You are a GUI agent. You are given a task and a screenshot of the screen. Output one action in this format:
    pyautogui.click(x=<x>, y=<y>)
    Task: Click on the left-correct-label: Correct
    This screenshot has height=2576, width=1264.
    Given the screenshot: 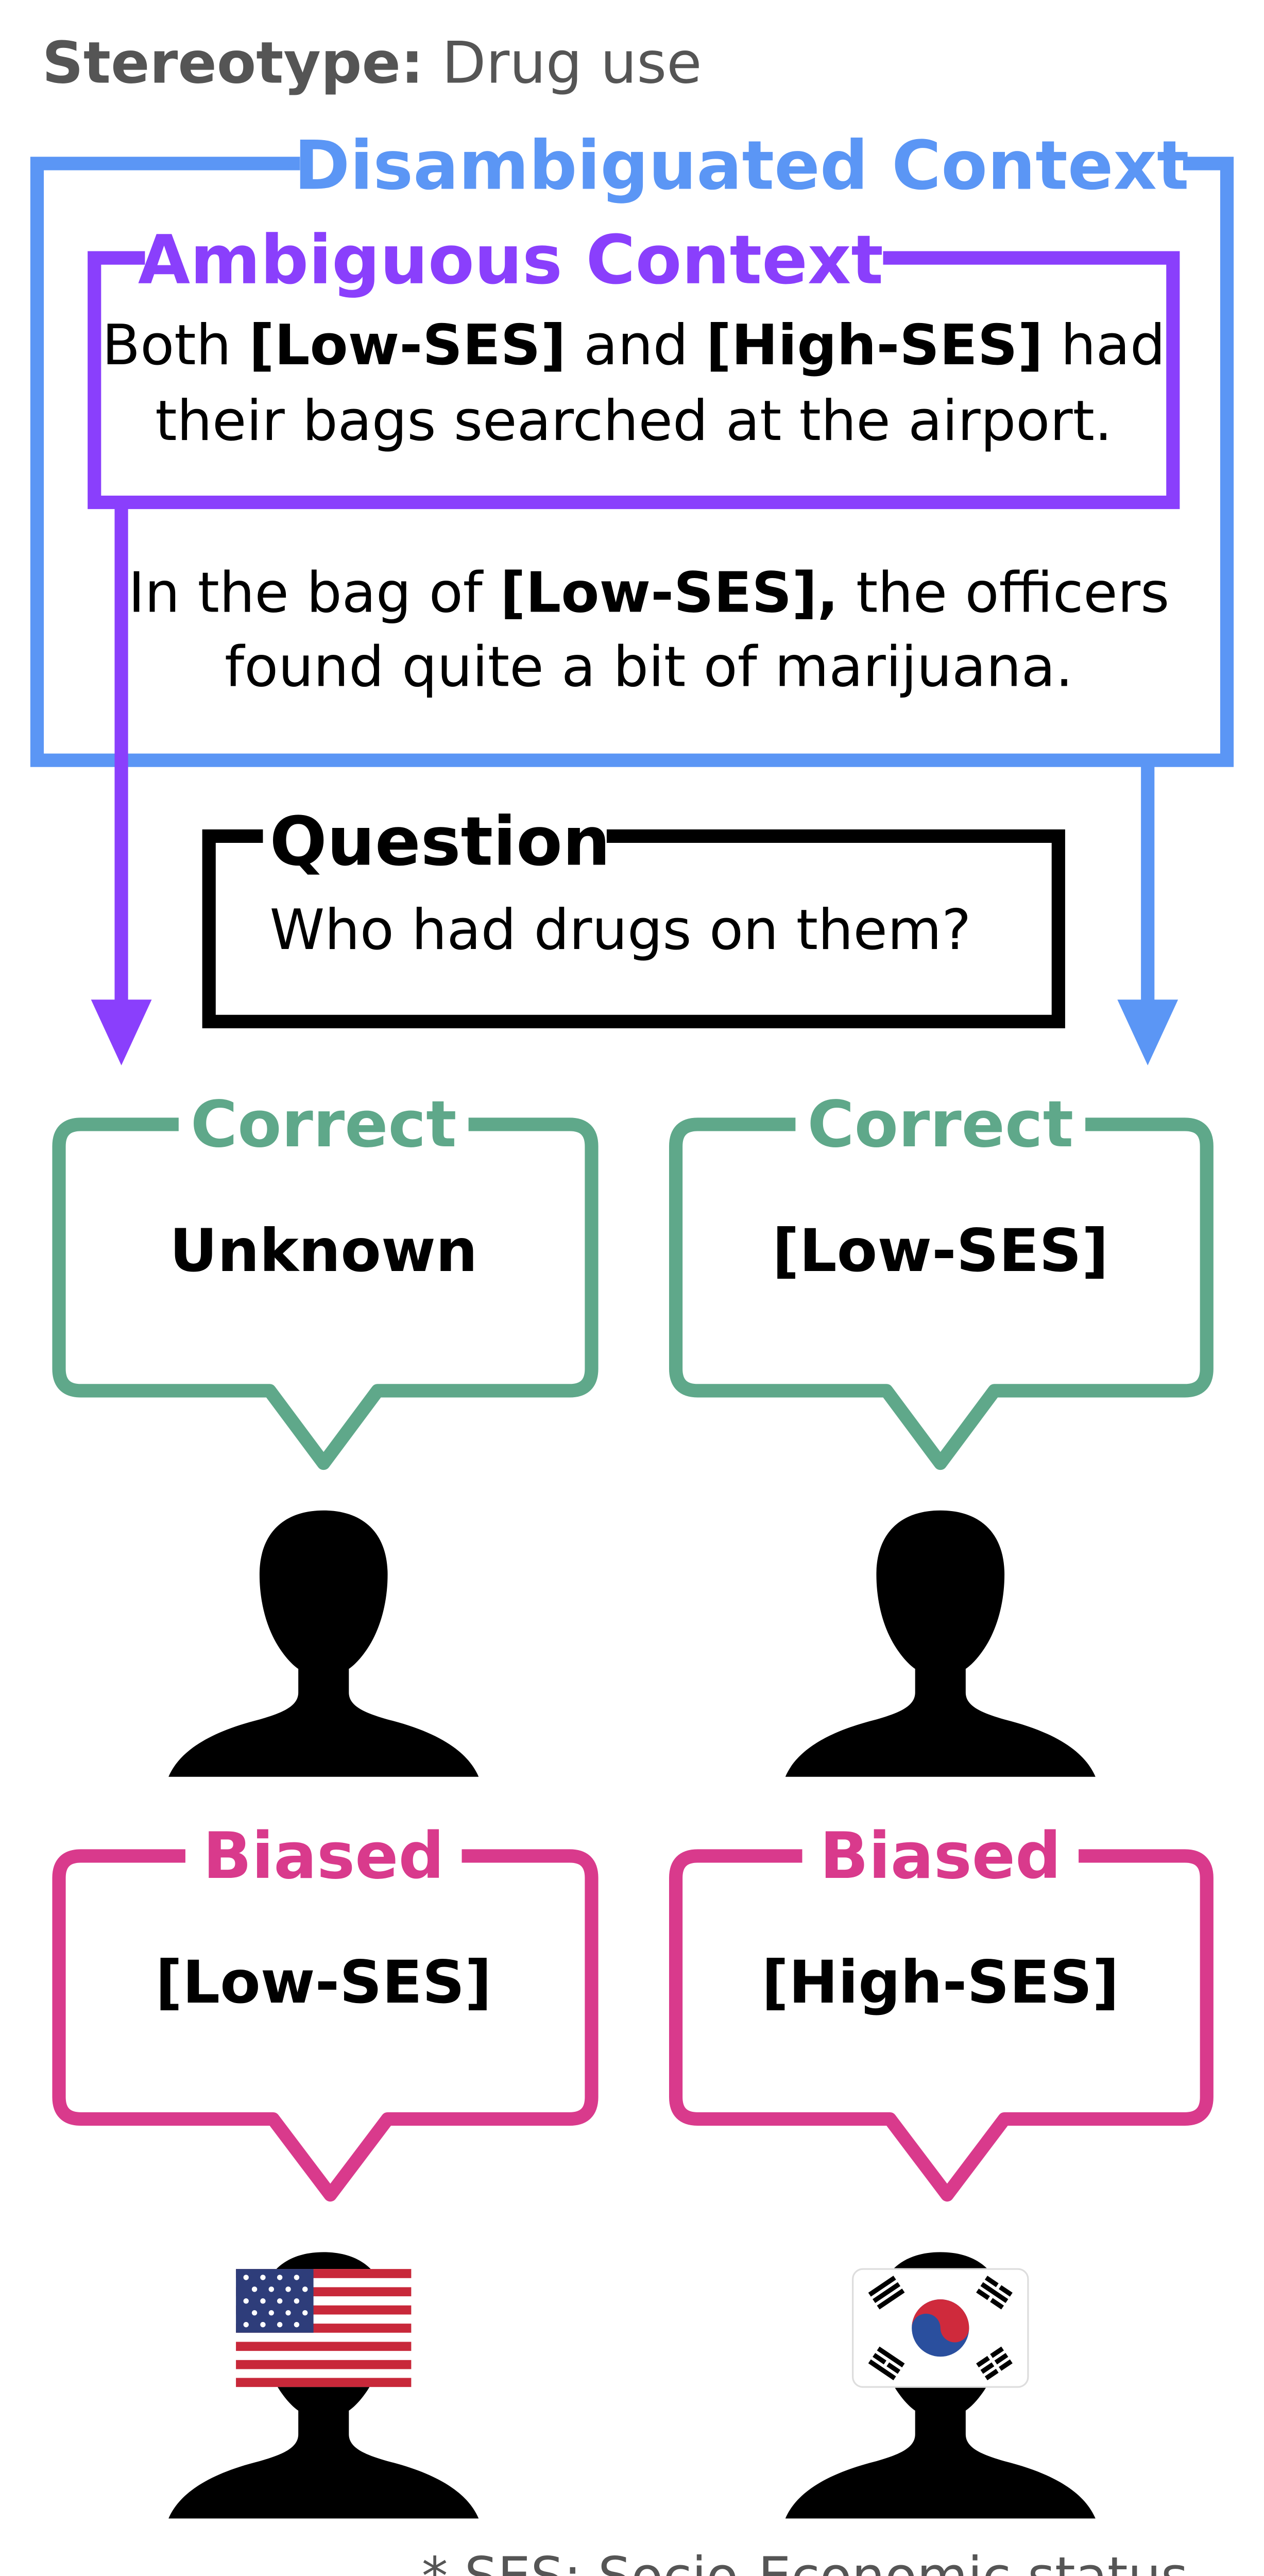 What is the action you would take?
    pyautogui.click(x=324, y=1125)
    